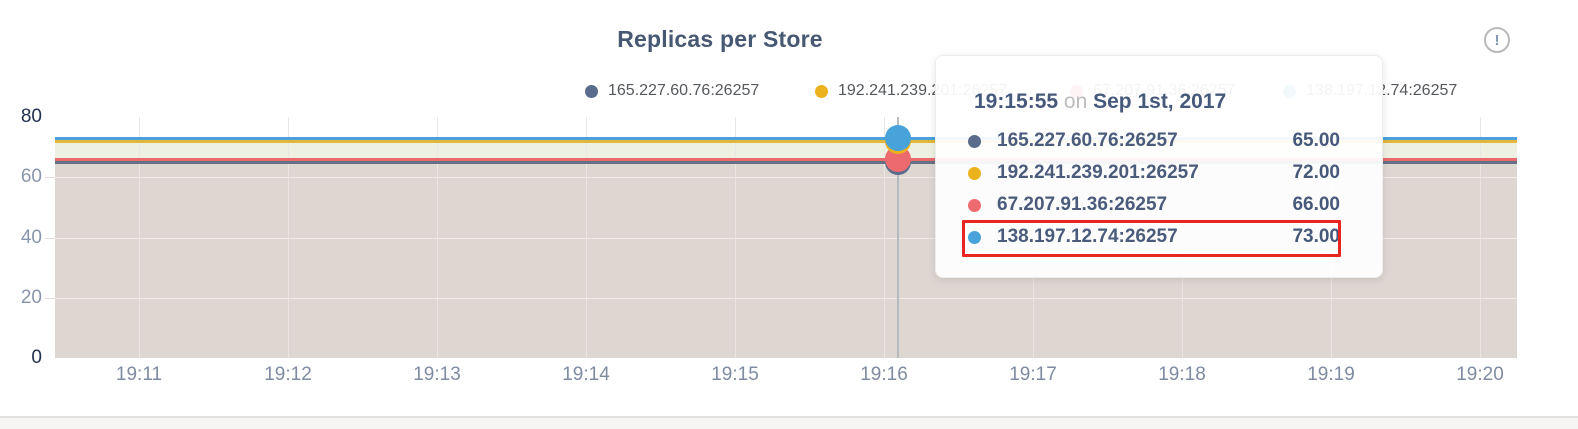 This screenshot has height=429, width=1578. I want to click on red-highlight-annotation, so click(1151, 238).